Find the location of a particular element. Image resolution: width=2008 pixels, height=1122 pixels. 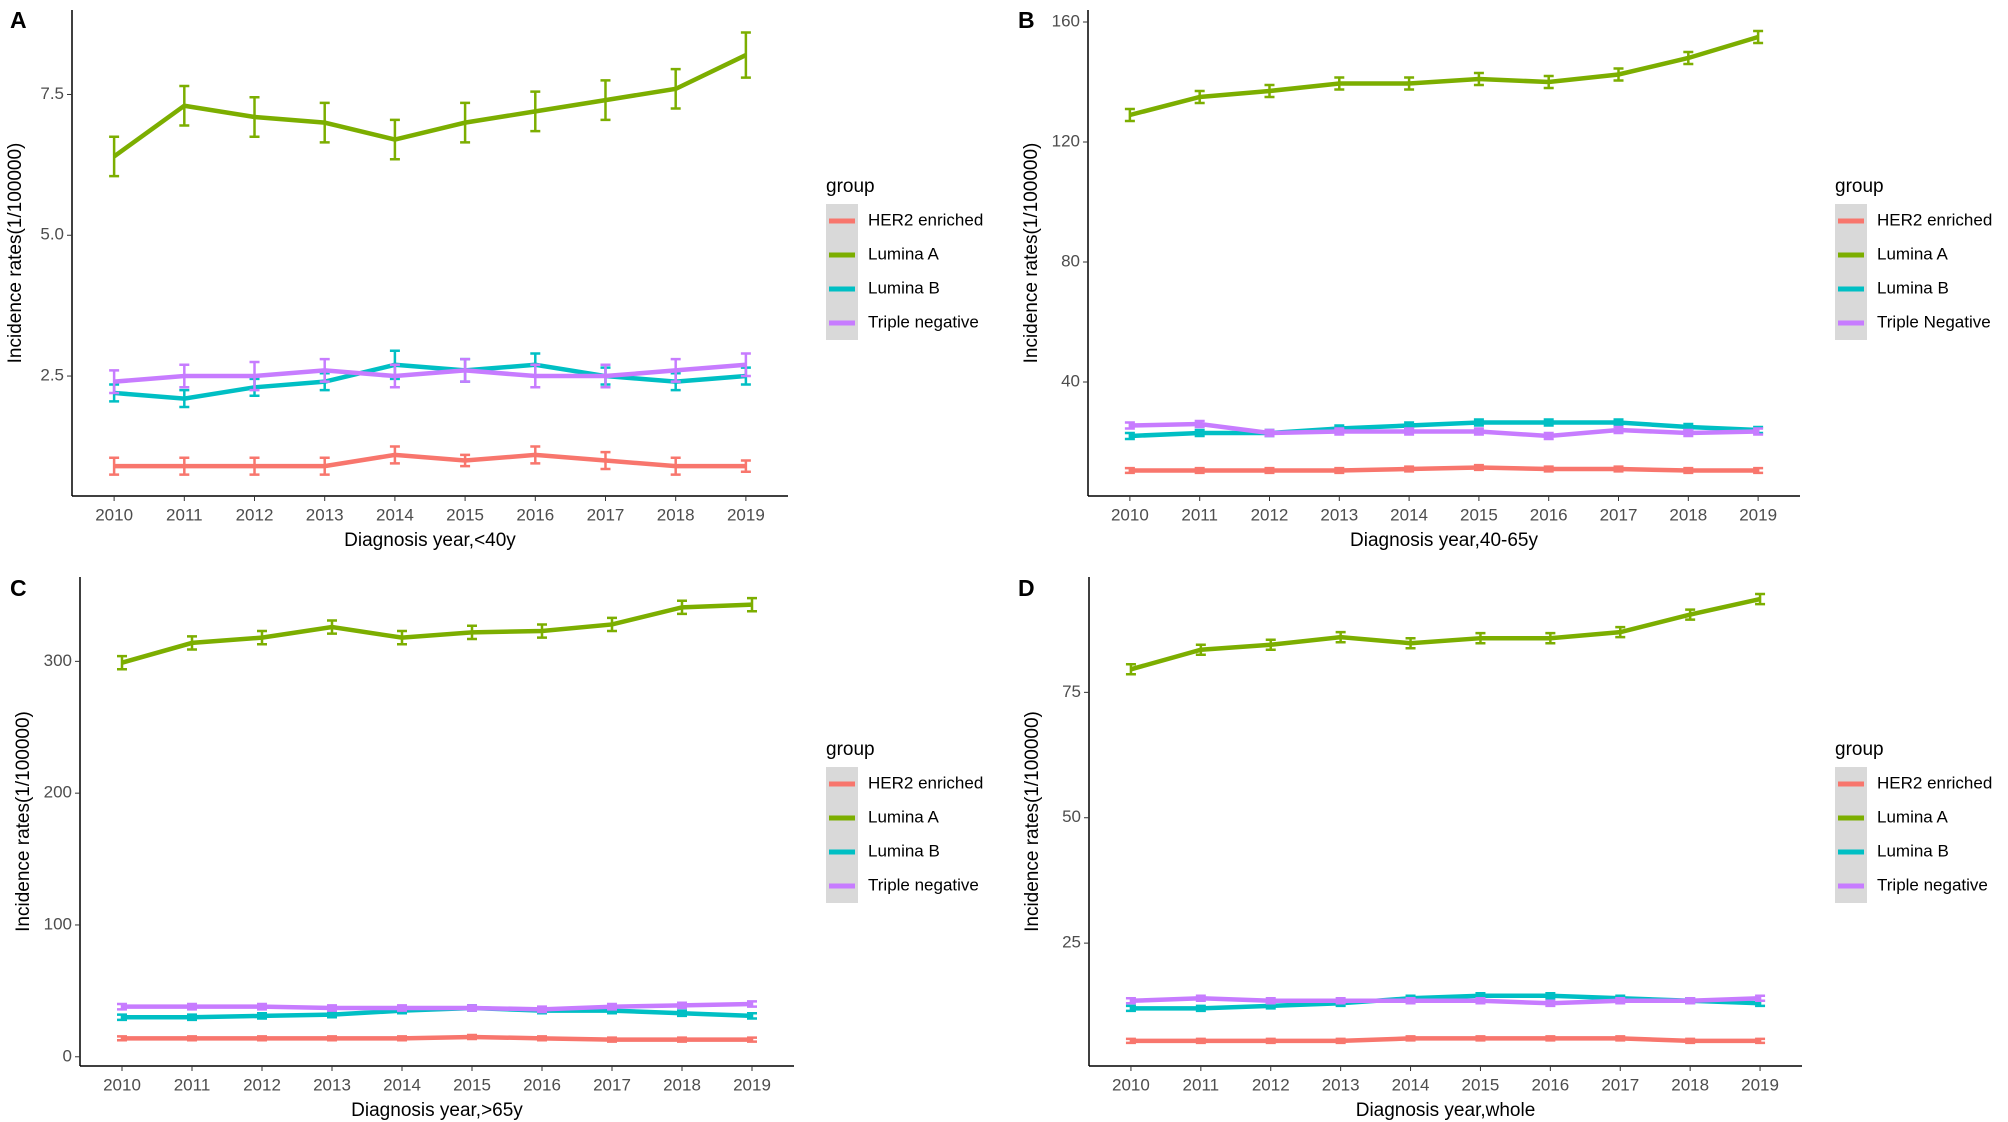

y-tick-label: 200 is located at coordinates (58, 792).